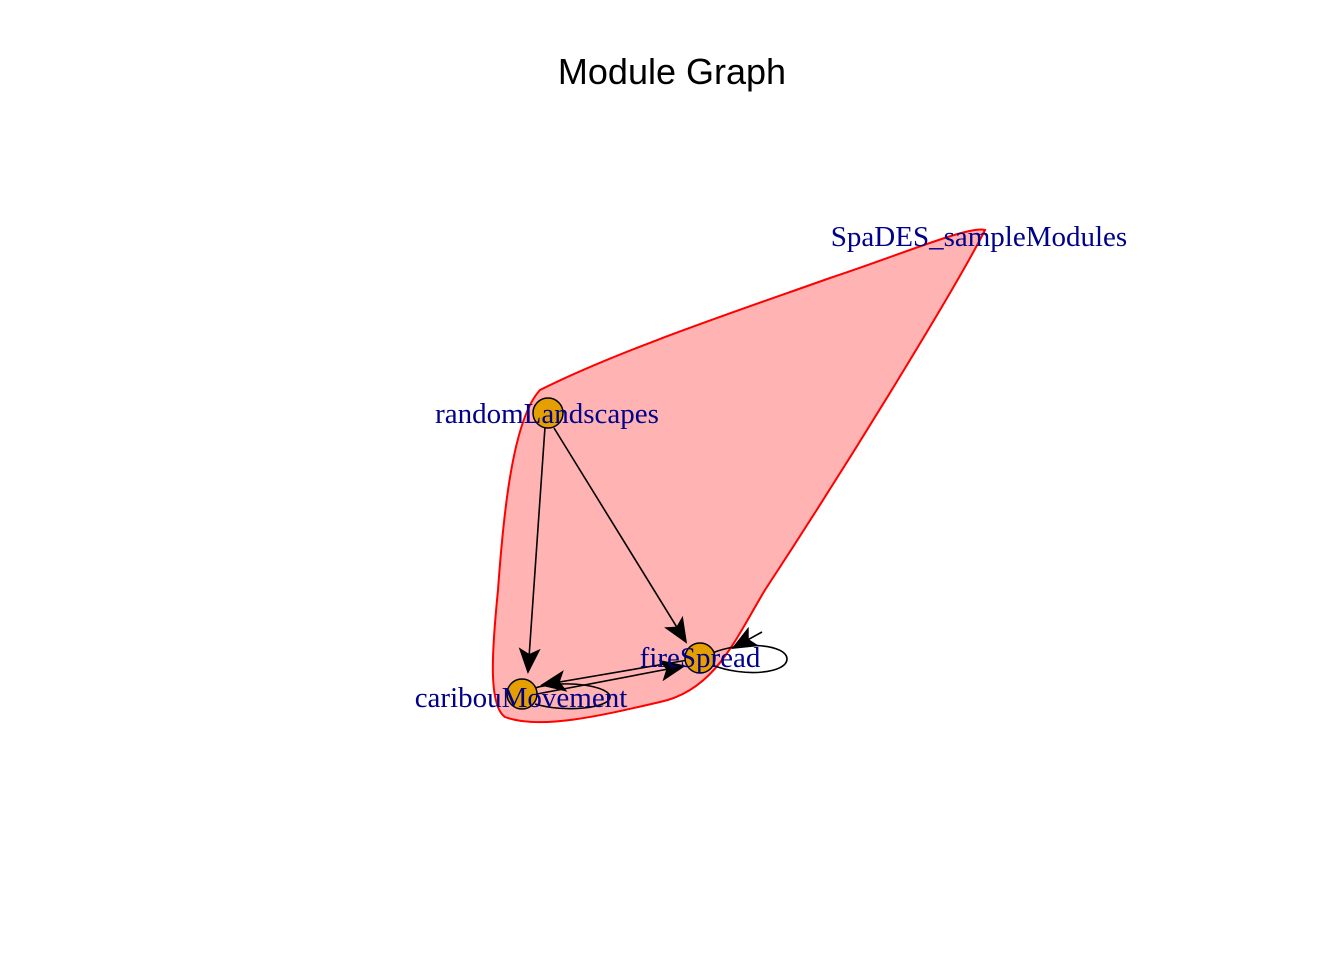 The width and height of the screenshot is (1344, 960). I want to click on vertex-firespread, so click(700, 658).